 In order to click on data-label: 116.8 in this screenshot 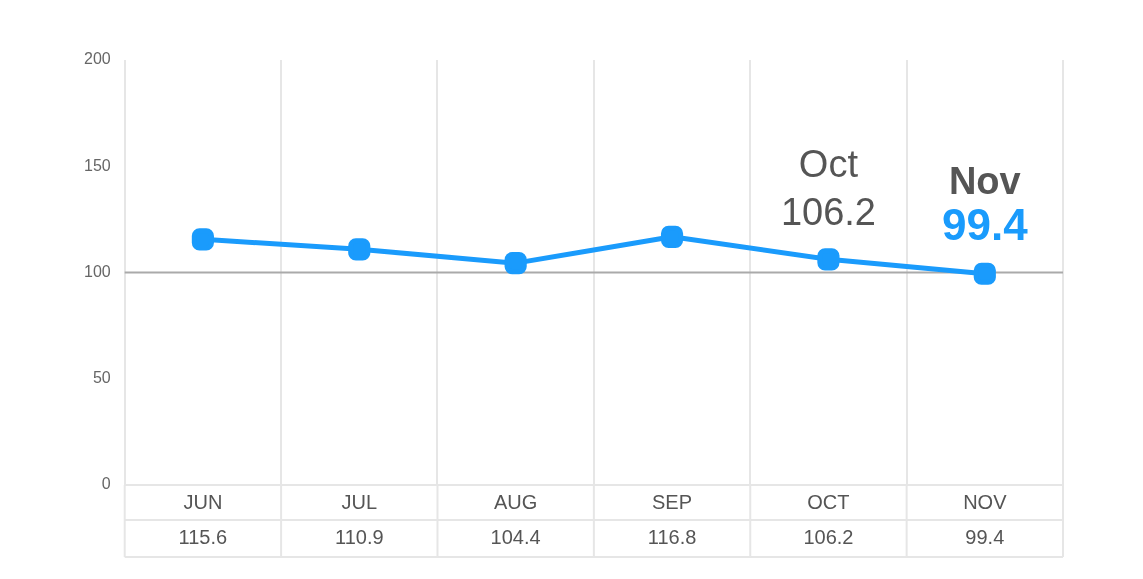, I will do `click(672, 537)`.